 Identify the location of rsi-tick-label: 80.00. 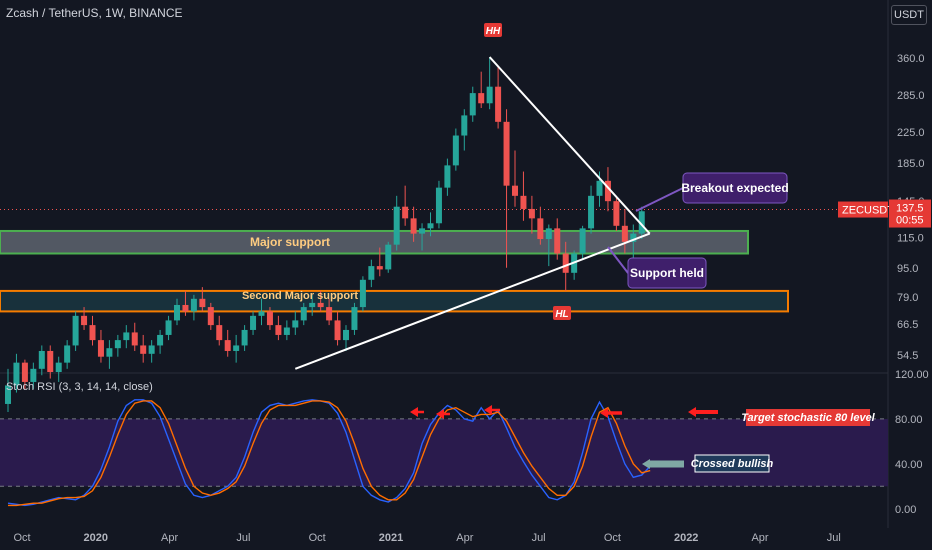
(909, 420).